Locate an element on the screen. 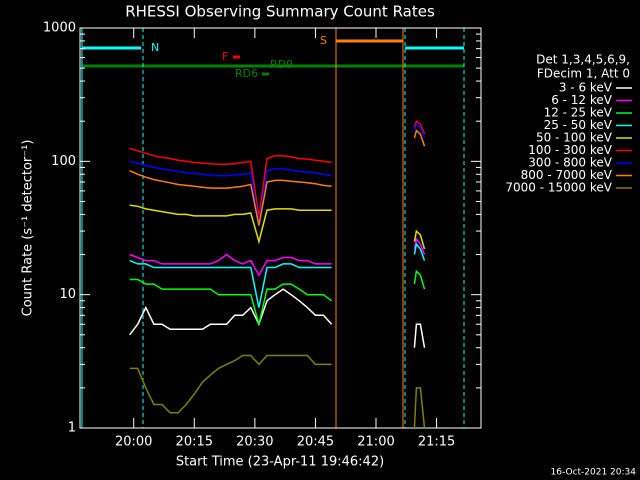 Image resolution: width=640 pixels, height=480 pixels. x-tick-label: 20:45 is located at coordinates (315, 442).